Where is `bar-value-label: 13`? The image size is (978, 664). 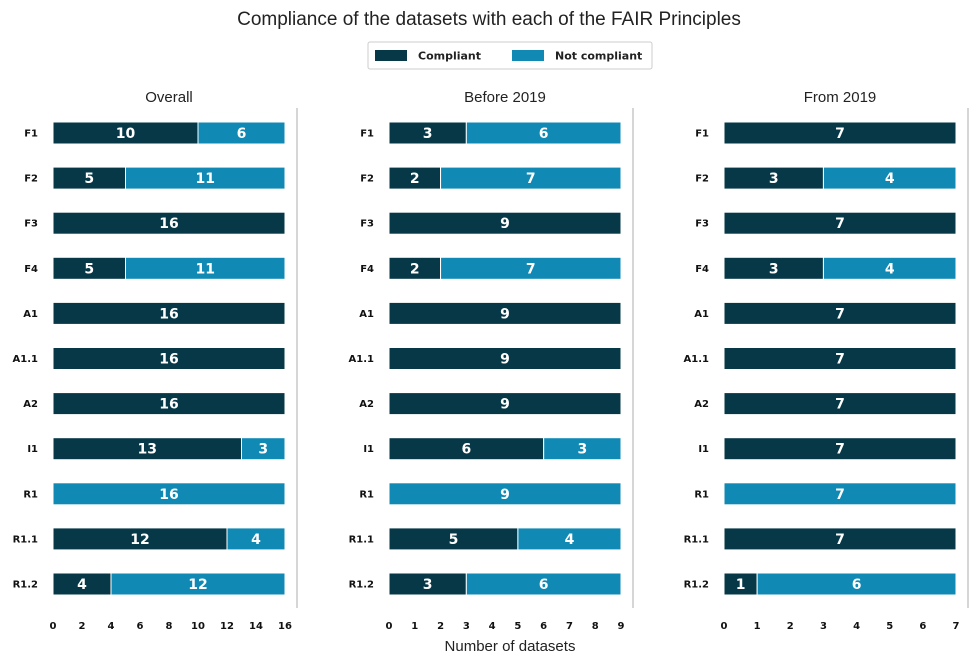
bar-value-label: 13 is located at coordinates (147, 450).